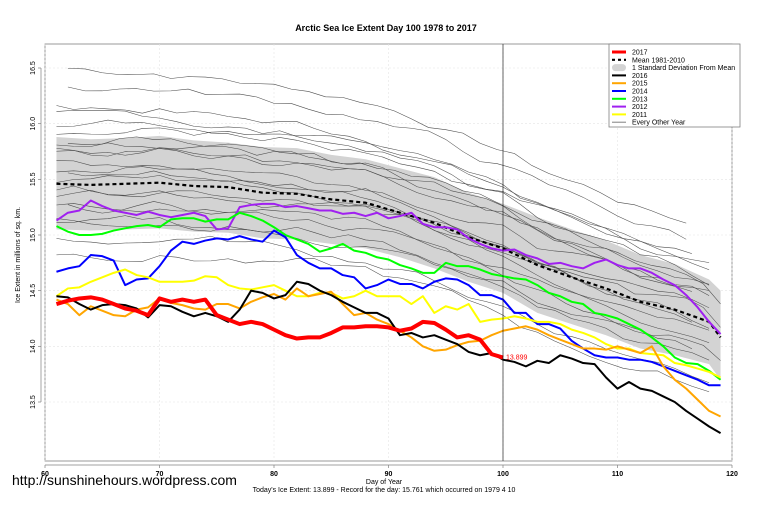 The image size is (759, 506). I want to click on legend-label: 2016, so click(640, 76).